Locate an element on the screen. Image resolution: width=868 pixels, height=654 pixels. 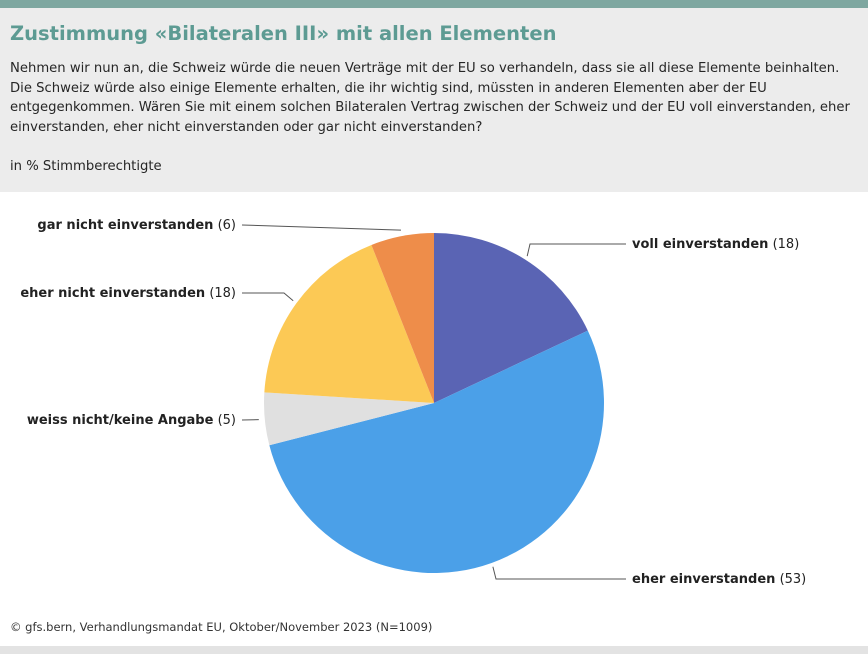
leader-eher-einverstanden is located at coordinates (559, 573).